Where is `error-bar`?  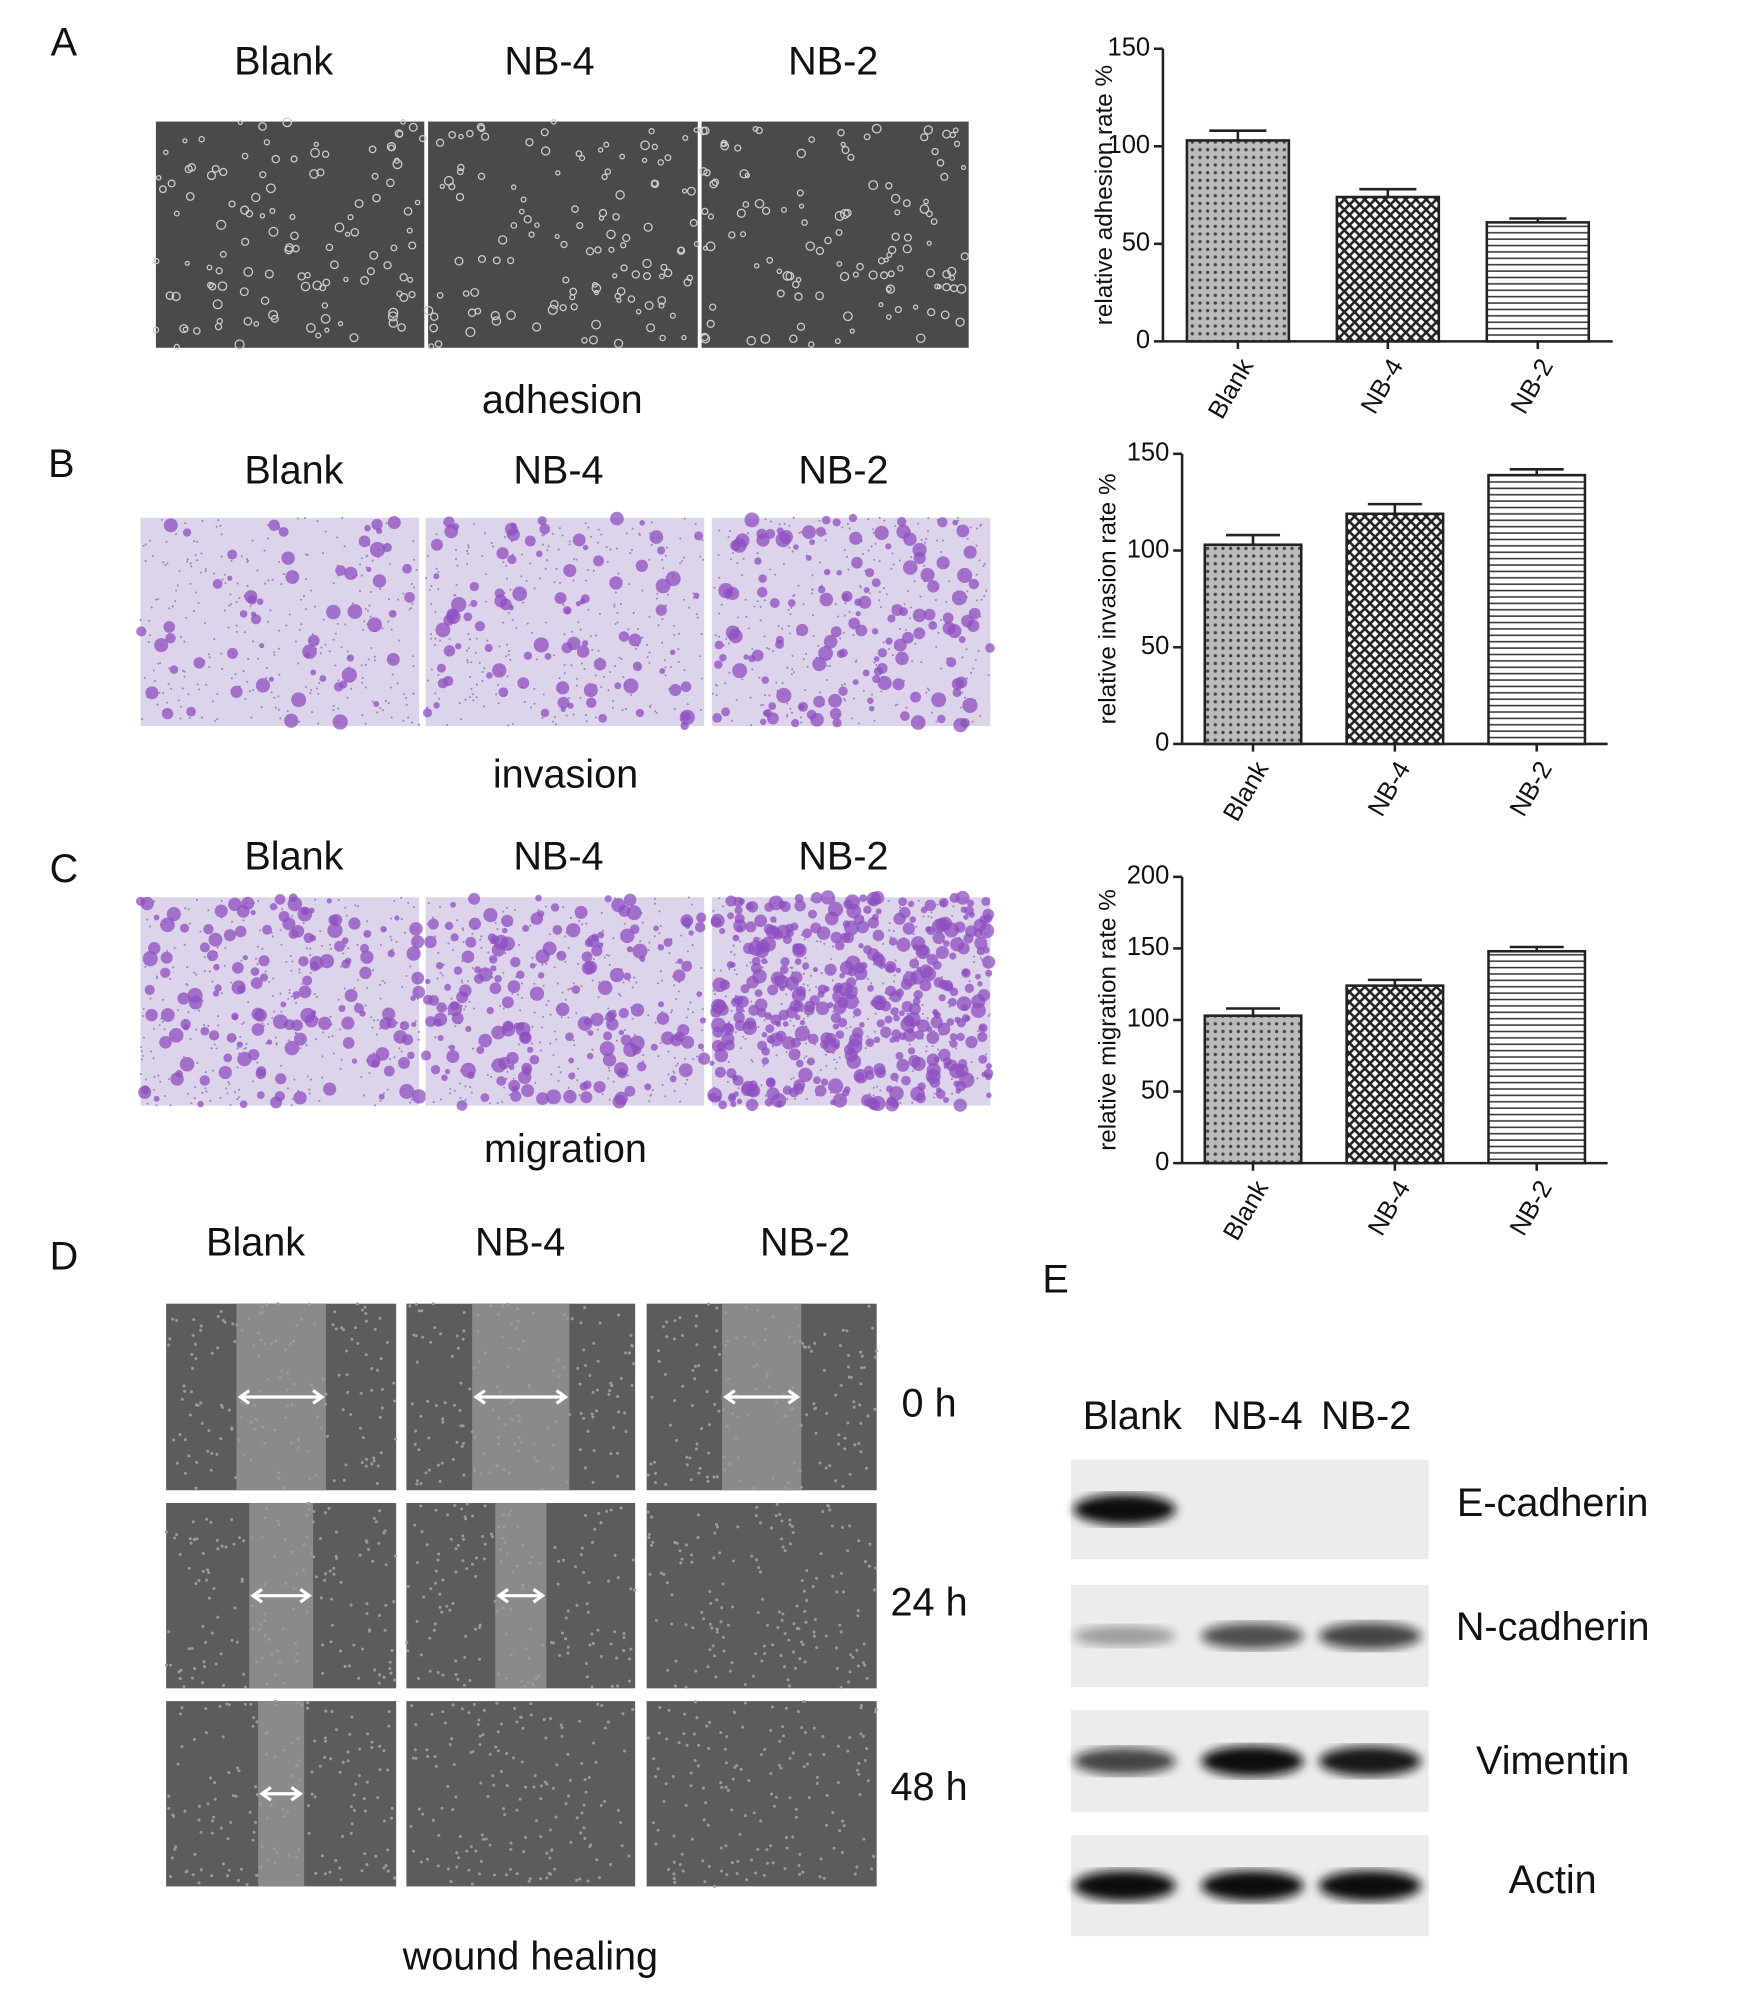 error-bar is located at coordinates (1394, 508).